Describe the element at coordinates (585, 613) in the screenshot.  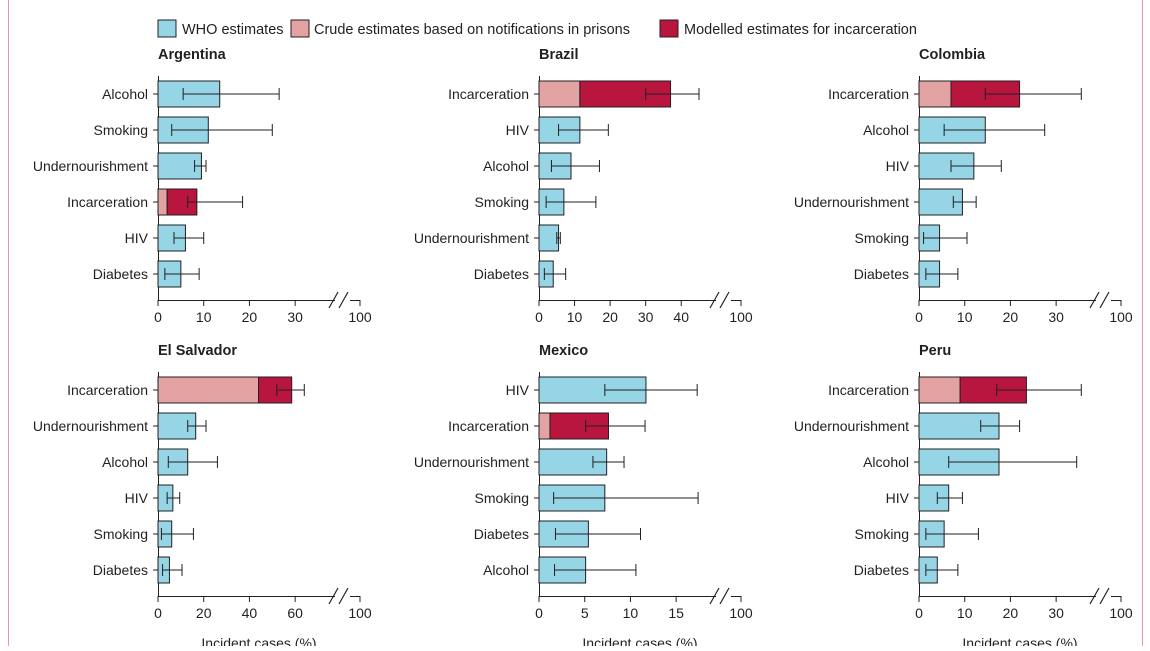
I see `x-tick-label-5: 5` at that location.